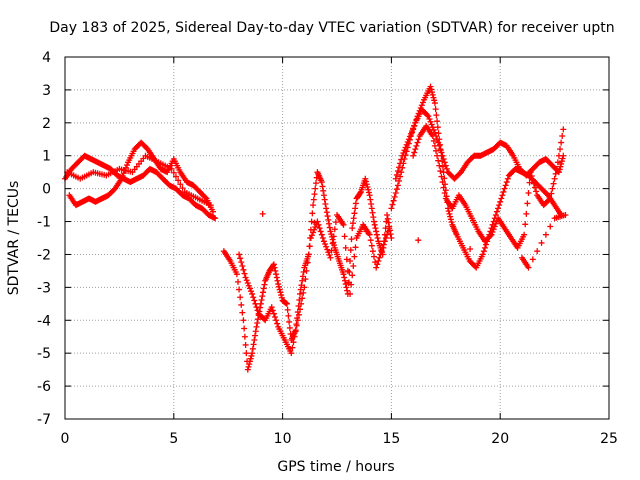  I want to click on y-tick-label: -5, so click(44, 354).